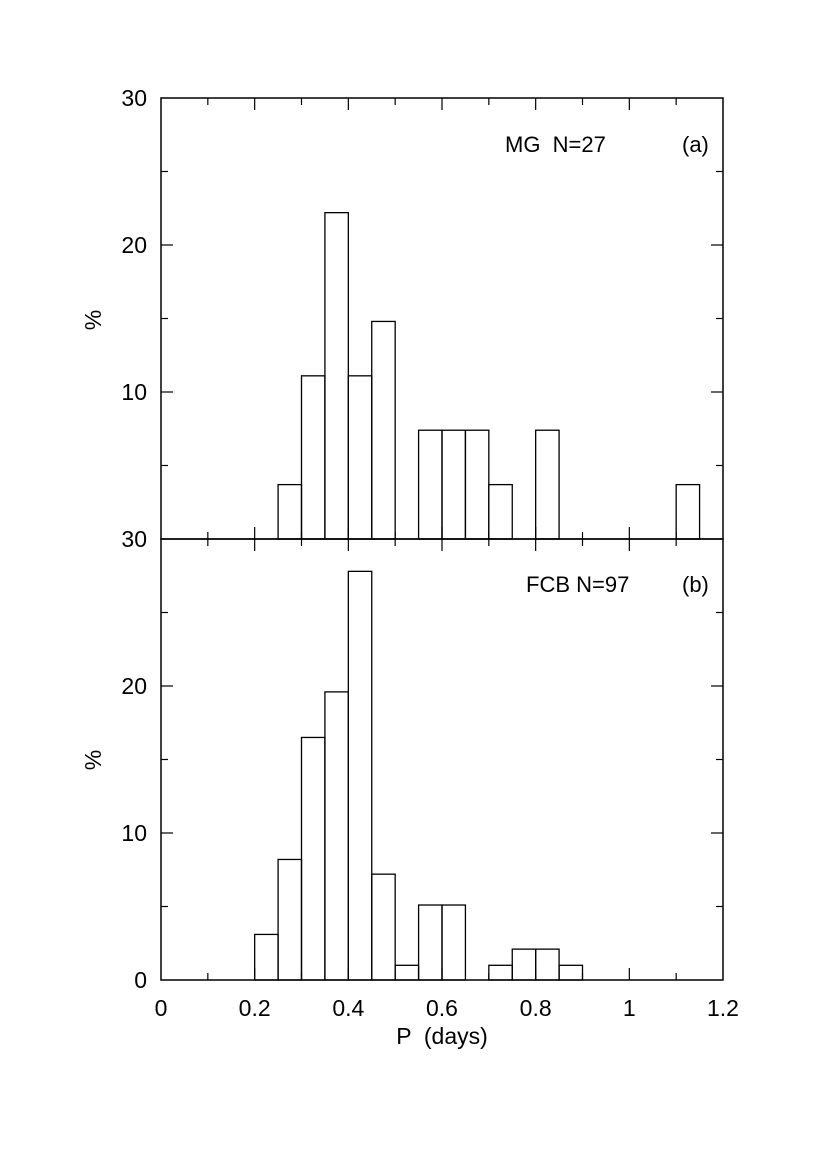 The width and height of the screenshot is (827, 1170). I want to click on x-tick-label: 0.8, so click(536, 1008).